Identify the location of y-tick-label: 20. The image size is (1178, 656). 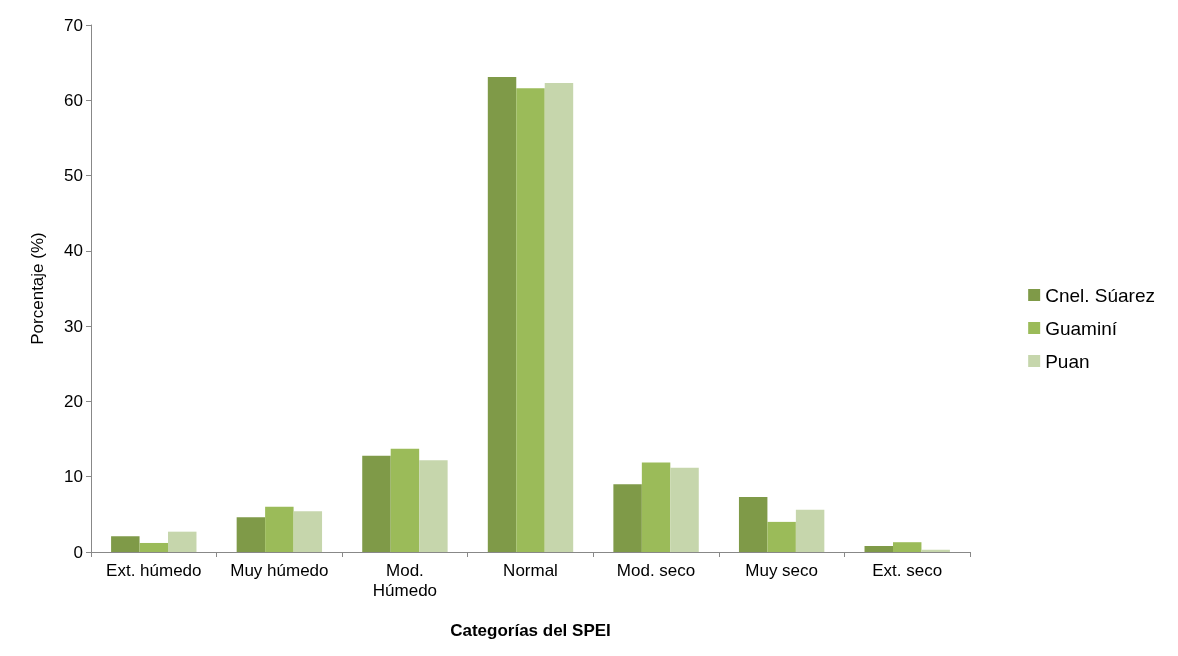
(73, 401).